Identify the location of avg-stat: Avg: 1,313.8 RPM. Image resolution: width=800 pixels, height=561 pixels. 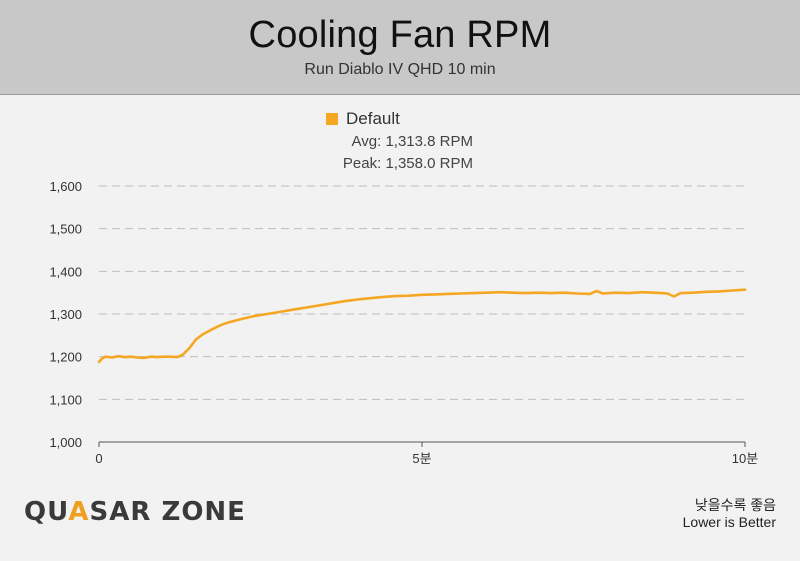
(412, 141).